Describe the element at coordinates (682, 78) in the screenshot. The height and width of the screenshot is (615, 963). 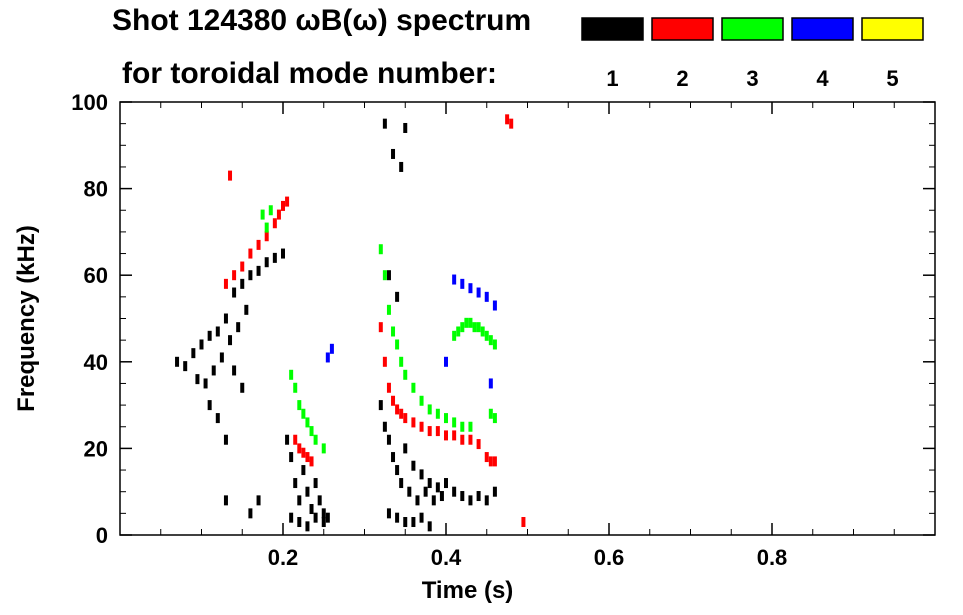
I see `legend-label-mode-2: 2` at that location.